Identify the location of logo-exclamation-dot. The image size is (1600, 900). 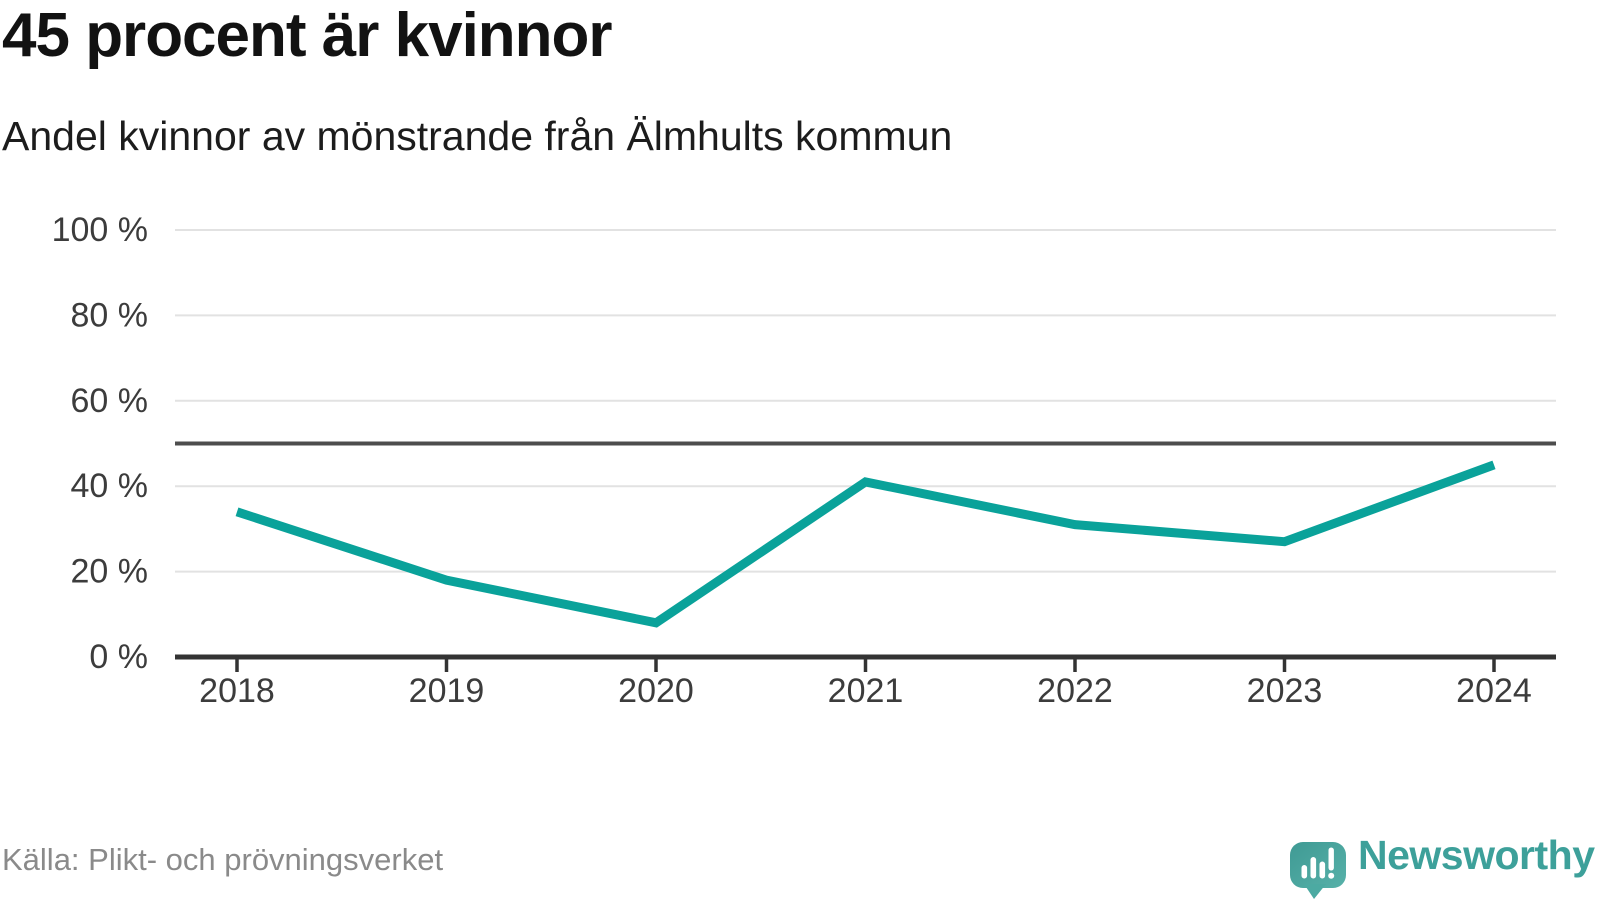
(1331, 875).